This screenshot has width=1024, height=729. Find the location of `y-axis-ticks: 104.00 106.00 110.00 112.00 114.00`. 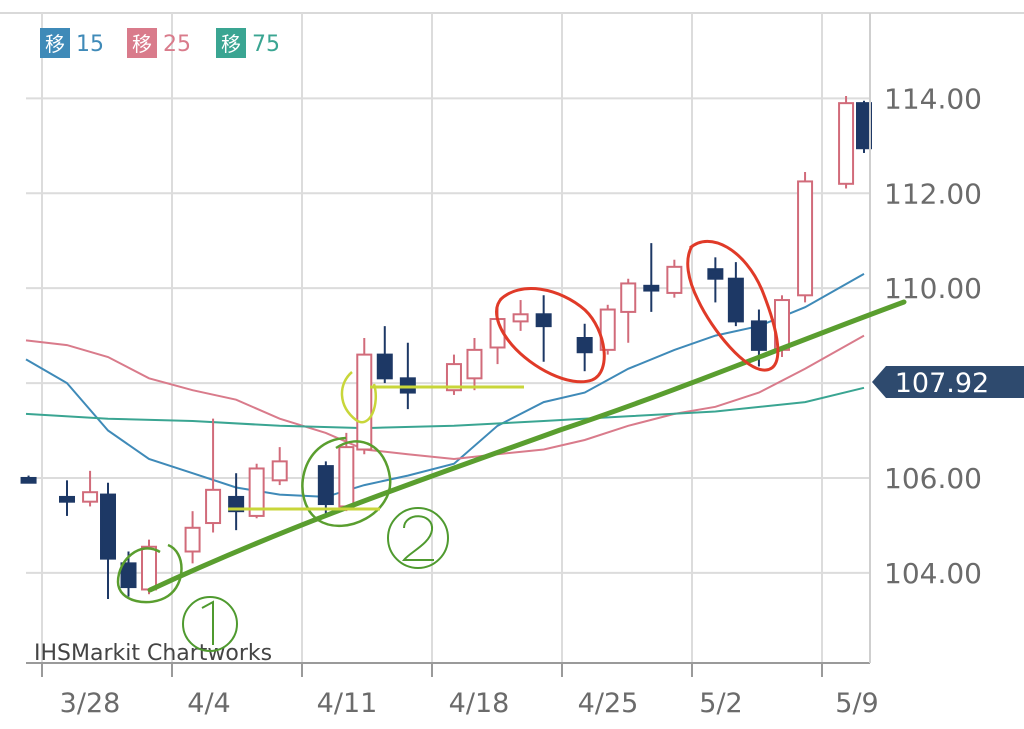

y-axis-ticks: 104.00 106.00 110.00 112.00 114.00 is located at coordinates (933, 335).